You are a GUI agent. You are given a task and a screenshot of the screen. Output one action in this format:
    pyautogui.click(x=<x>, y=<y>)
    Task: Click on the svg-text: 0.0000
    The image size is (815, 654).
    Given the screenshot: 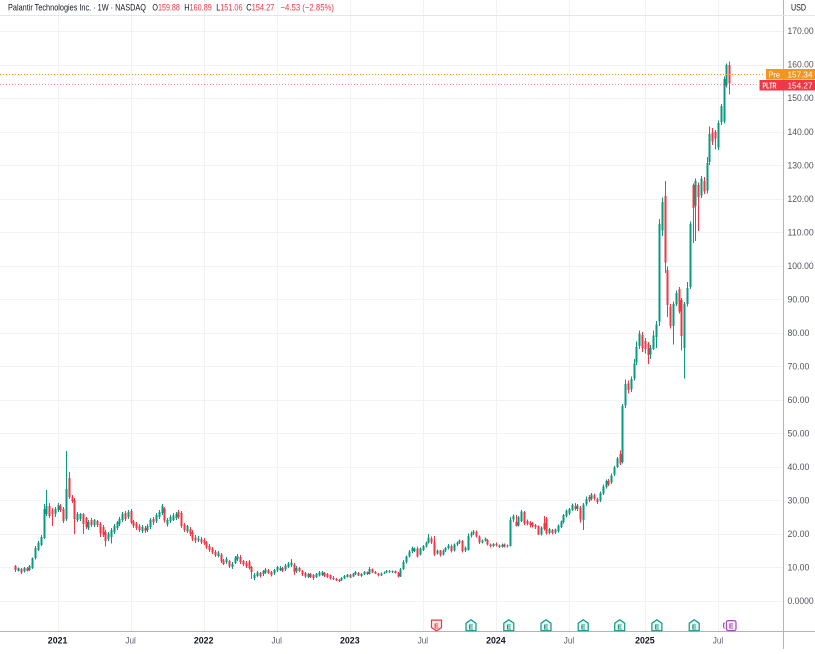 What is the action you would take?
    pyautogui.click(x=801, y=601)
    